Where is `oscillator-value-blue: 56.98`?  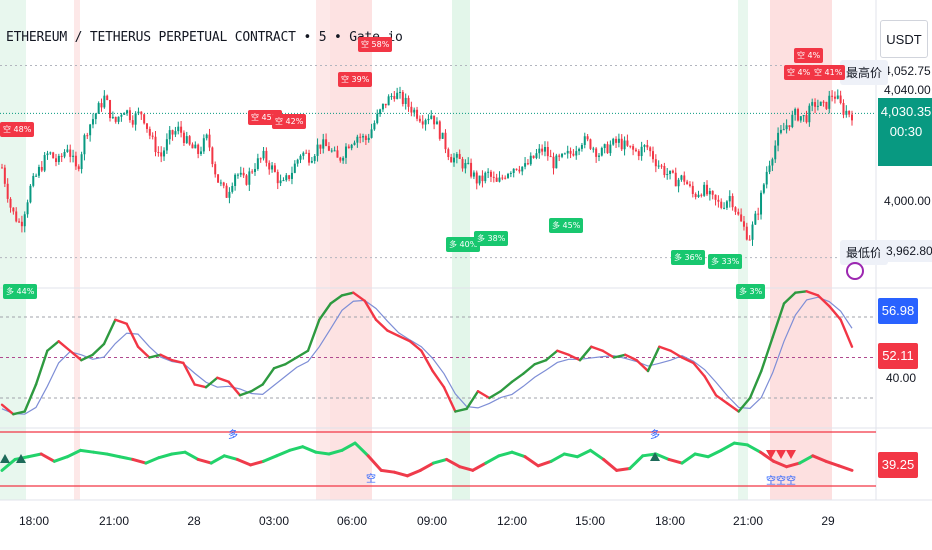 oscillator-value-blue: 56.98 is located at coordinates (898, 311).